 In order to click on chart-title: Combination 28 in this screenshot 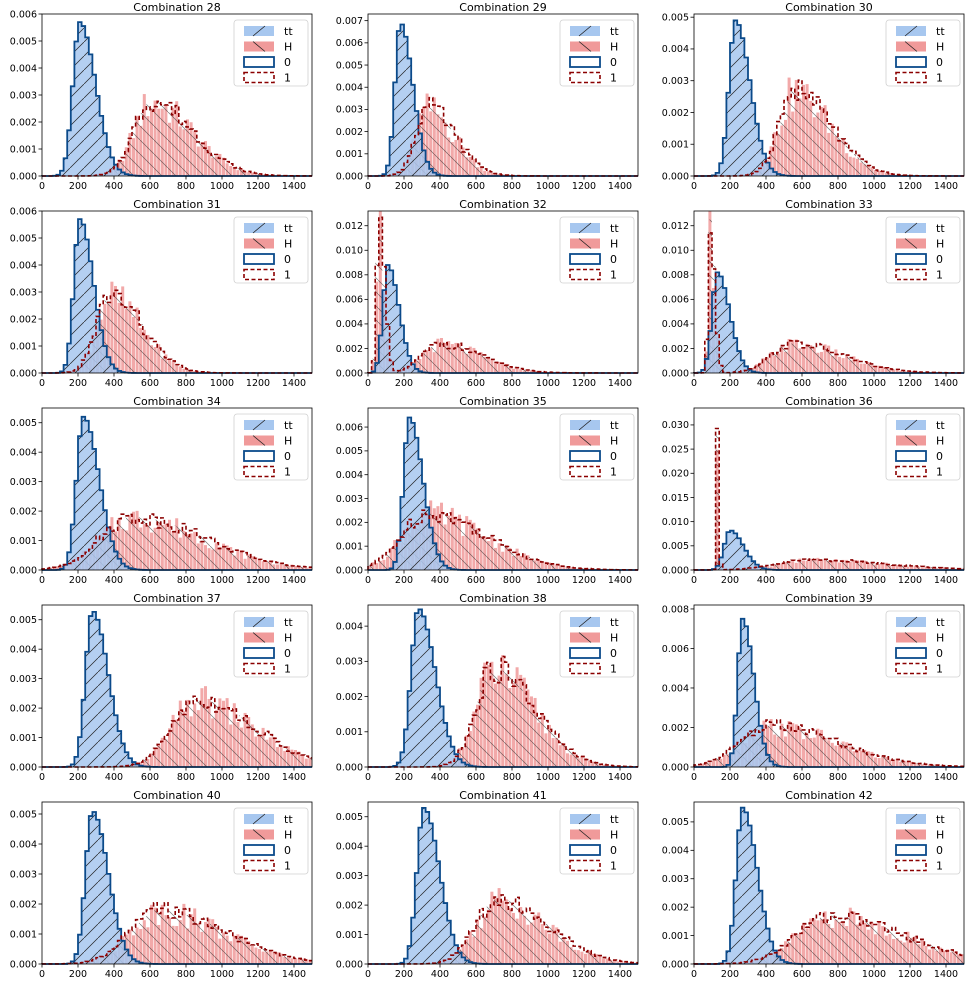, I will do `click(176, 7)`.